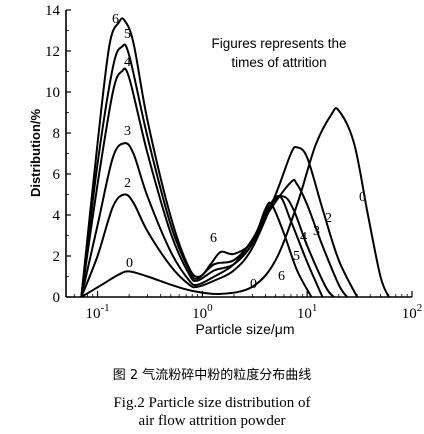  Describe the element at coordinates (303, 237) in the screenshot. I see `curve-label-4-peak2: 4` at that location.